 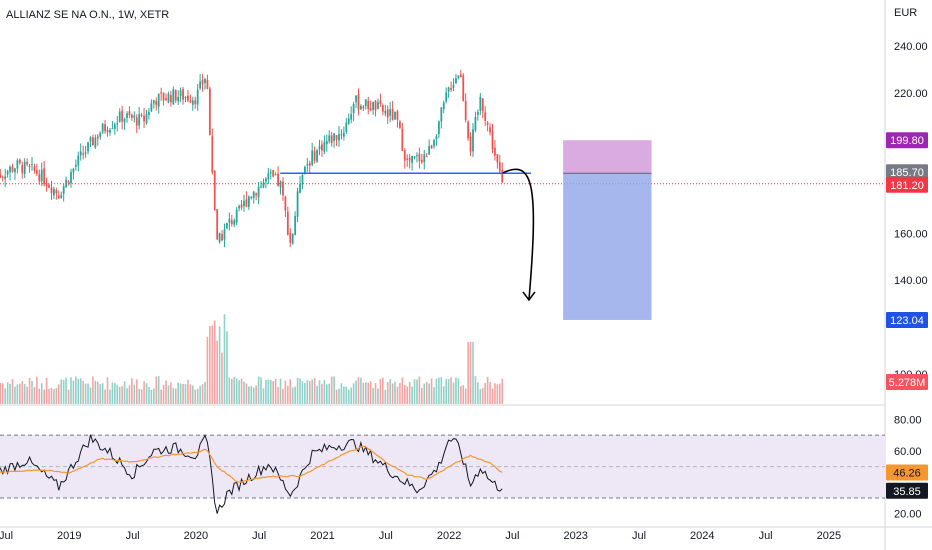 What do you see at coordinates (907, 382) in the screenshot?
I see `volume-last-tag-bg` at bounding box center [907, 382].